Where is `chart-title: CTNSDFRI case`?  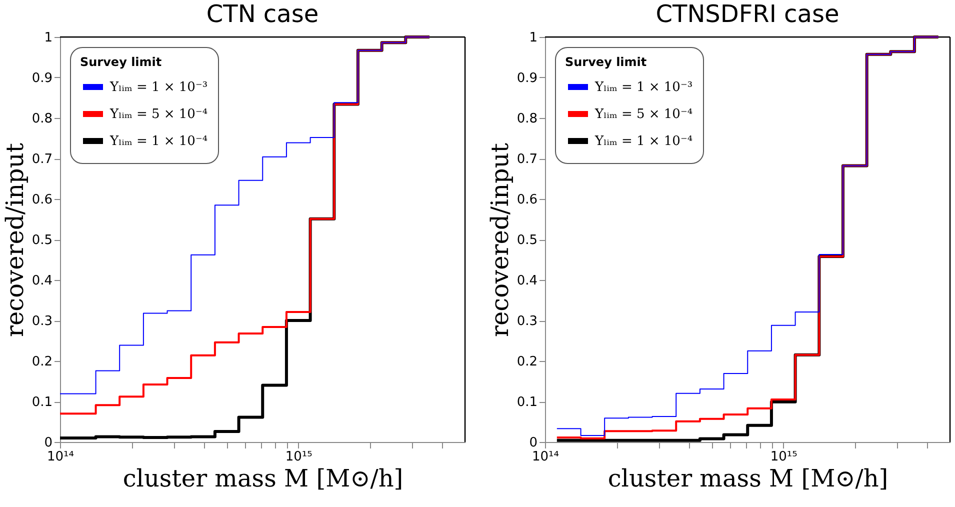 chart-title: CTNSDFRI case is located at coordinates (748, 14).